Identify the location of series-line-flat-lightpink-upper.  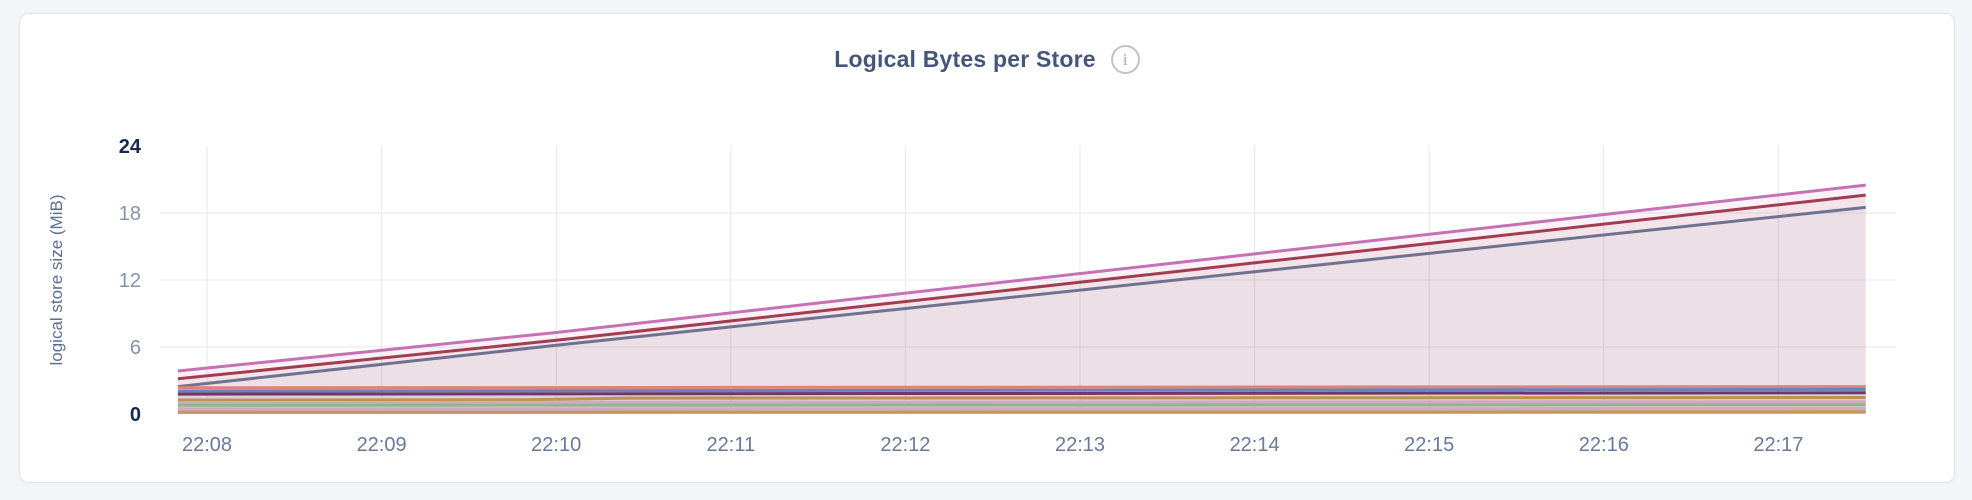
(1021, 402).